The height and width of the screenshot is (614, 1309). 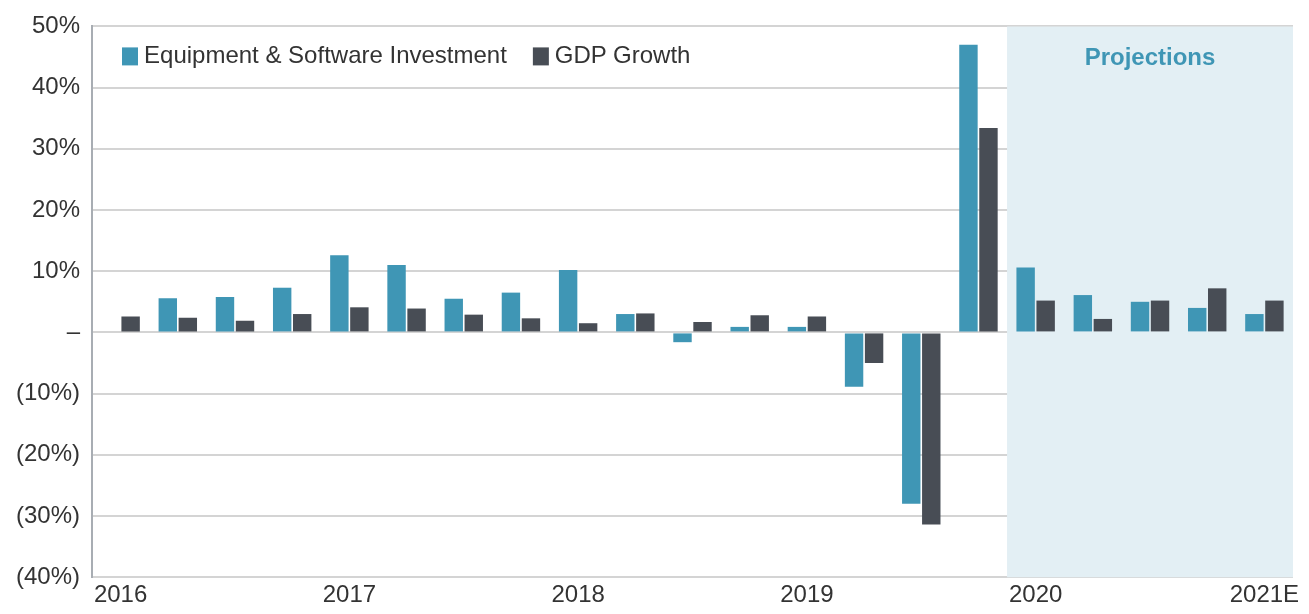 What do you see at coordinates (73, 331) in the screenshot?
I see `y-tick-label: –` at bounding box center [73, 331].